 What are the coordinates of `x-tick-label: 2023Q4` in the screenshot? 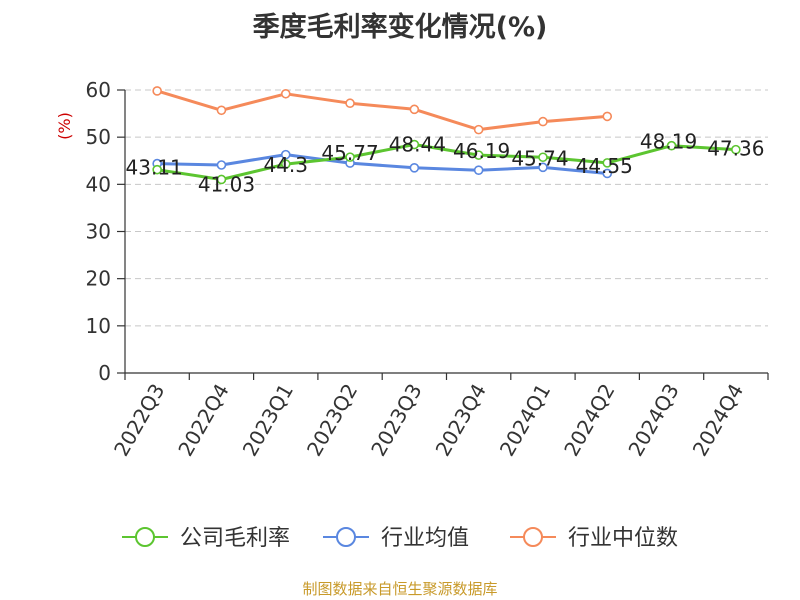 It's located at (461, 420).